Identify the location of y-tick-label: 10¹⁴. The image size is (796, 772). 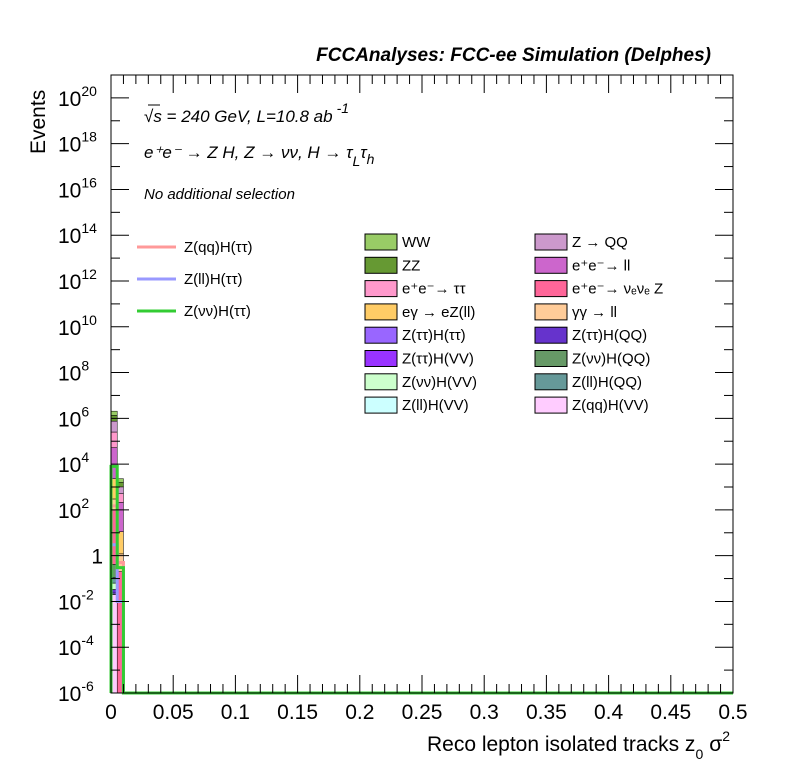
(77, 234).